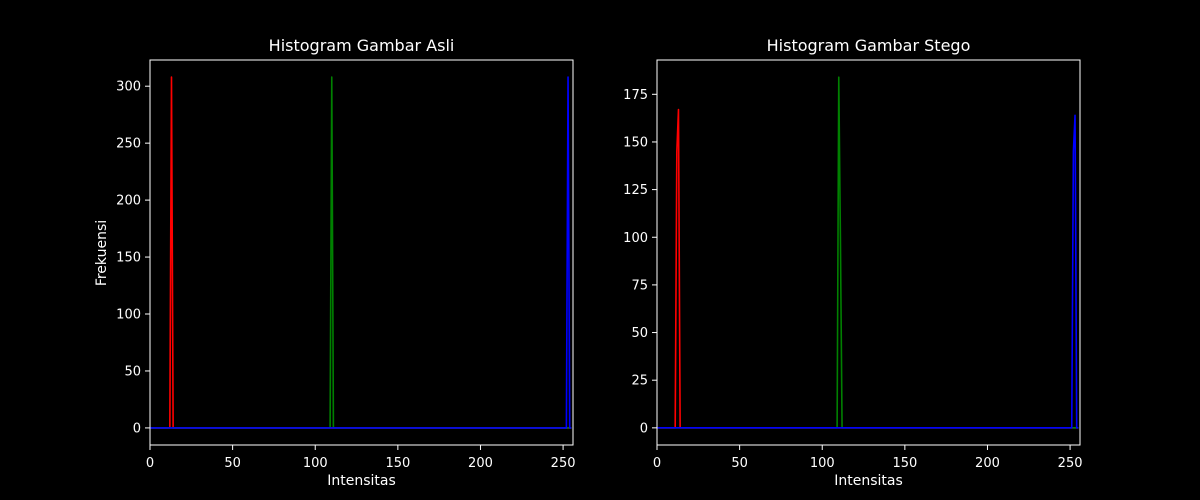  What do you see at coordinates (128, 87) in the screenshot?
I see `y-tick-label: 300` at bounding box center [128, 87].